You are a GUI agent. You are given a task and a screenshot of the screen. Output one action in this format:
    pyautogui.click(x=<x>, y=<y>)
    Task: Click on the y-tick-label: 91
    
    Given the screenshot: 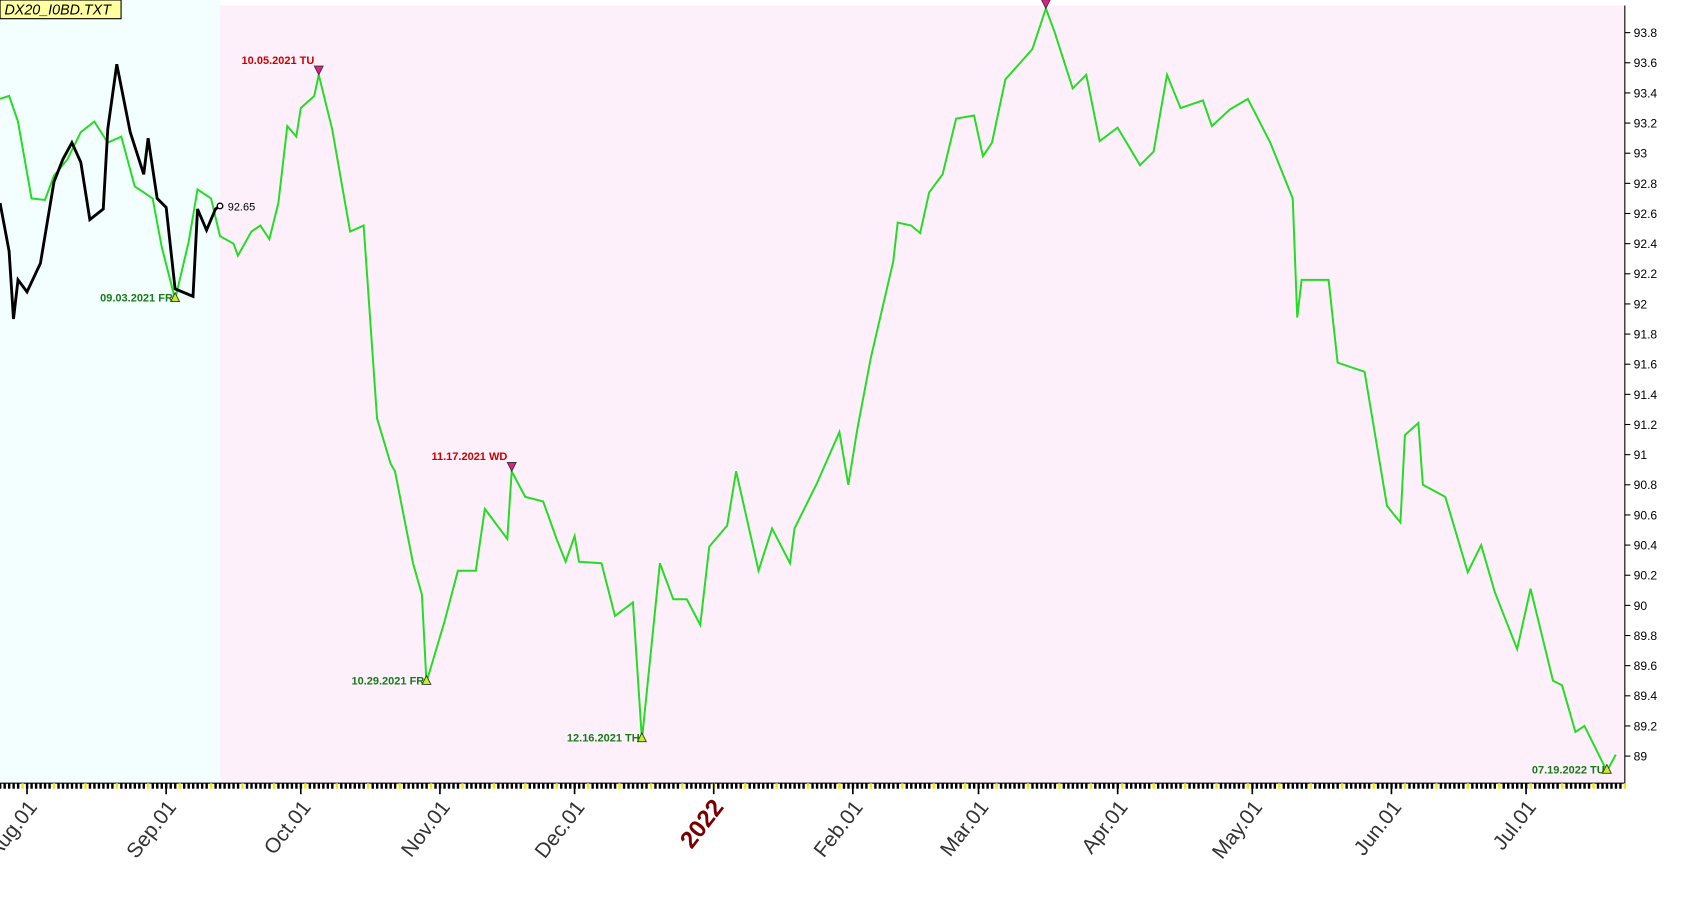 What is the action you would take?
    pyautogui.click(x=1641, y=455)
    